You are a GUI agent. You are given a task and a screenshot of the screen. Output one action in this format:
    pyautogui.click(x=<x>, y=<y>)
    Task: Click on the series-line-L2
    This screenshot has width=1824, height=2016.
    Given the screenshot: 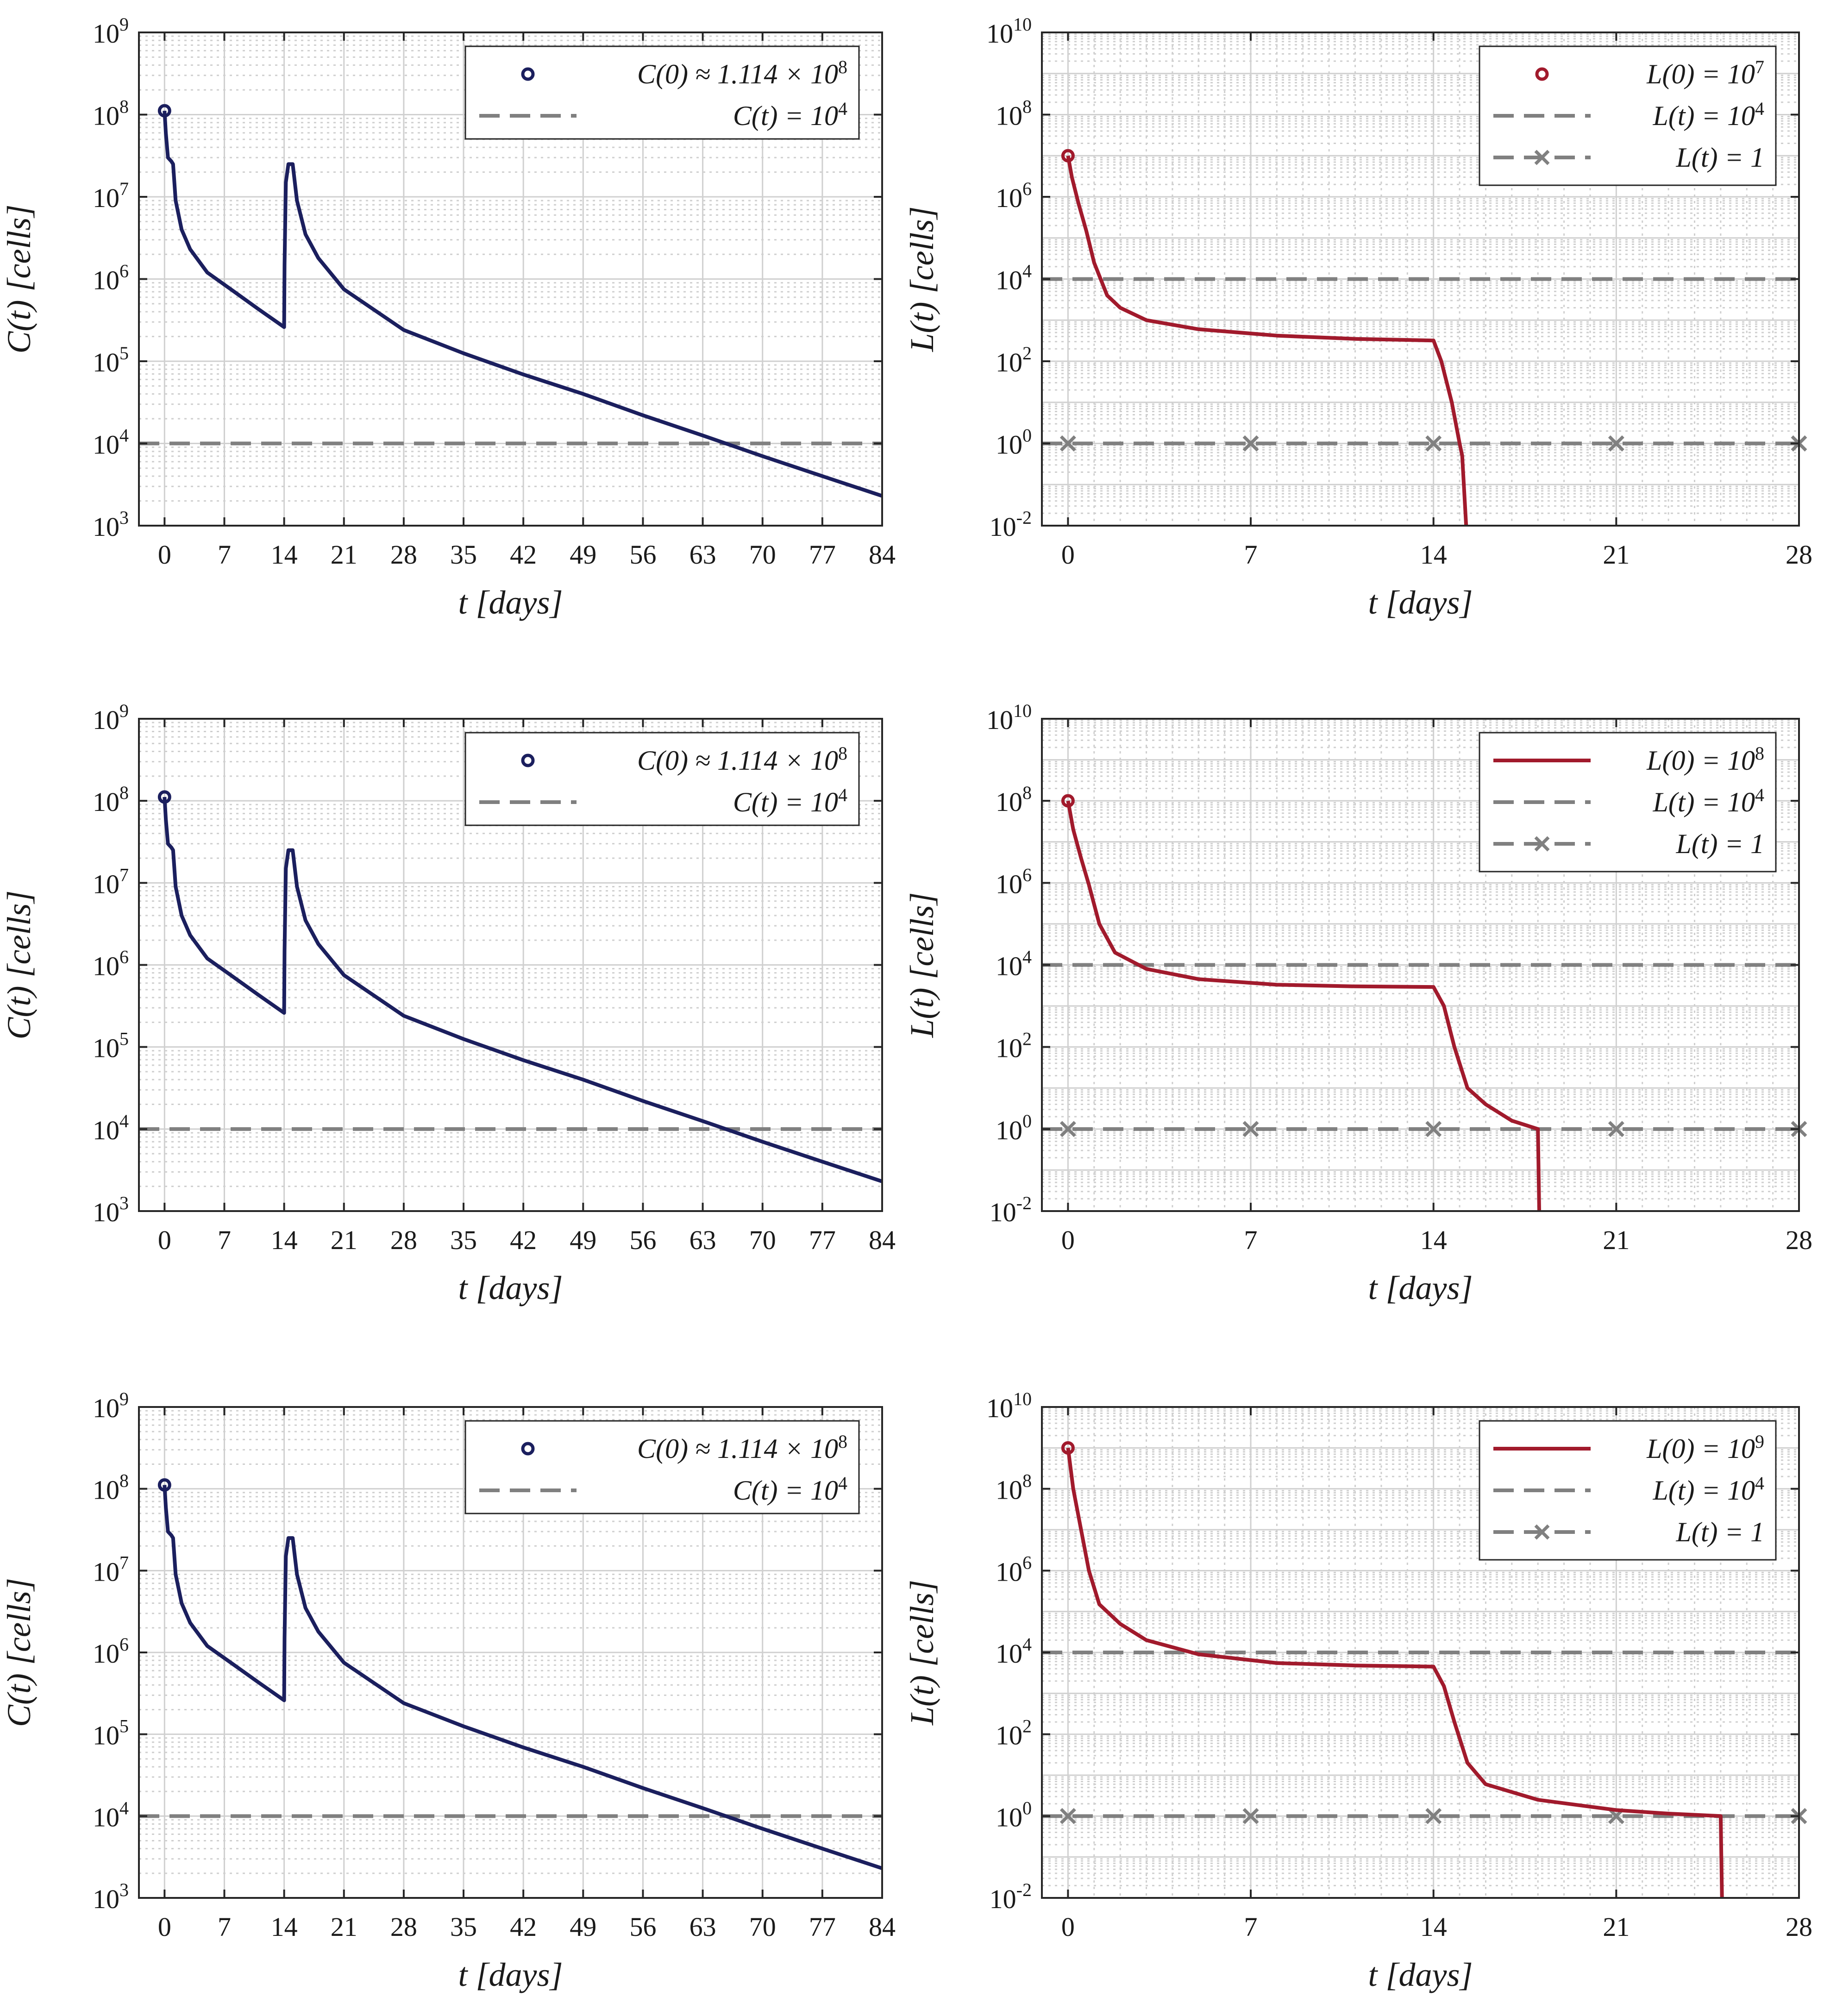 What is the action you would take?
    pyautogui.click(x=1303, y=1006)
    